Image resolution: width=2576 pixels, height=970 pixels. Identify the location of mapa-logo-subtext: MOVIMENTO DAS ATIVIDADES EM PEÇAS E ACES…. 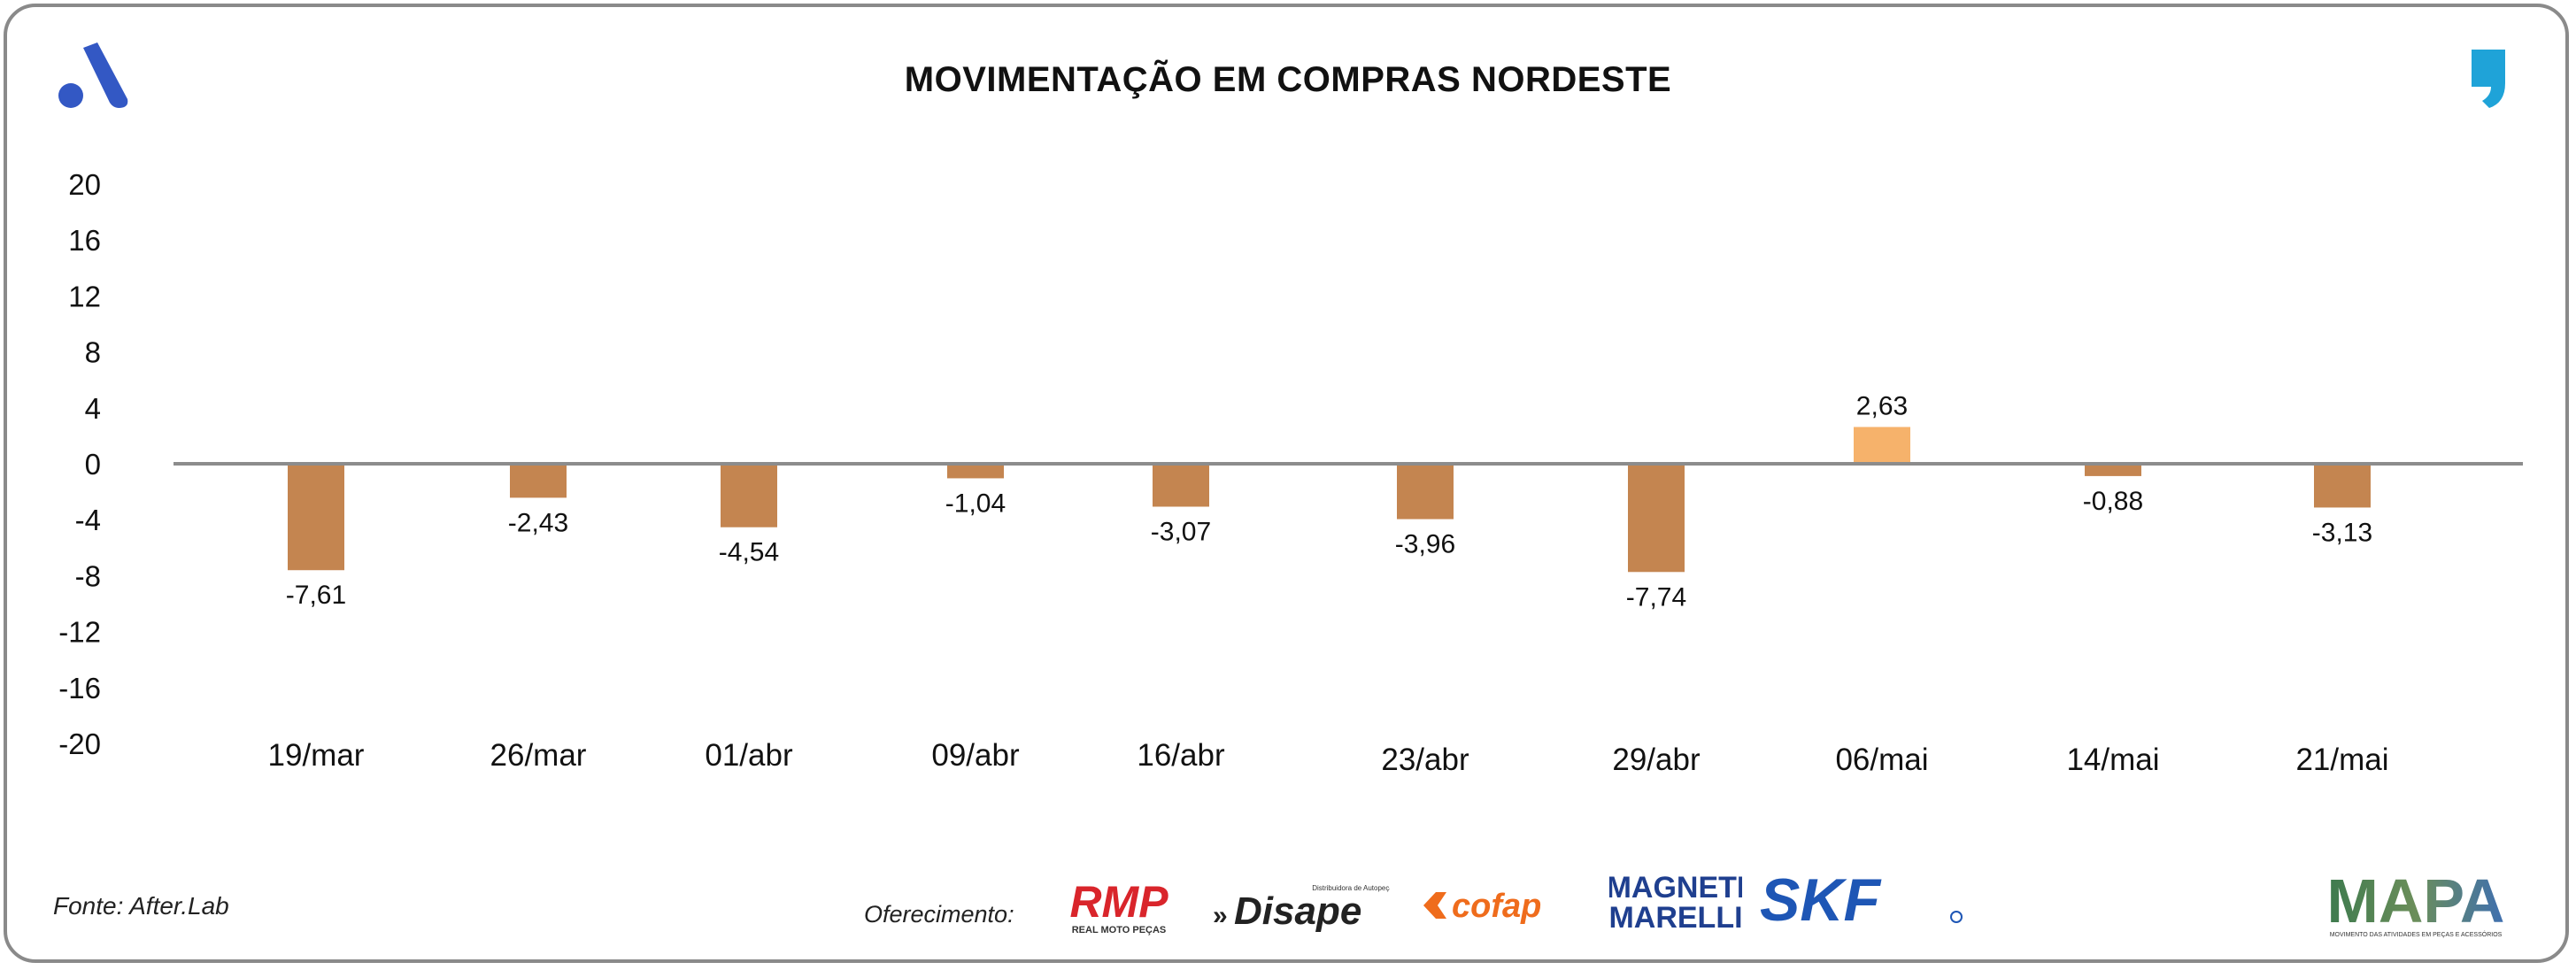
(2416, 934).